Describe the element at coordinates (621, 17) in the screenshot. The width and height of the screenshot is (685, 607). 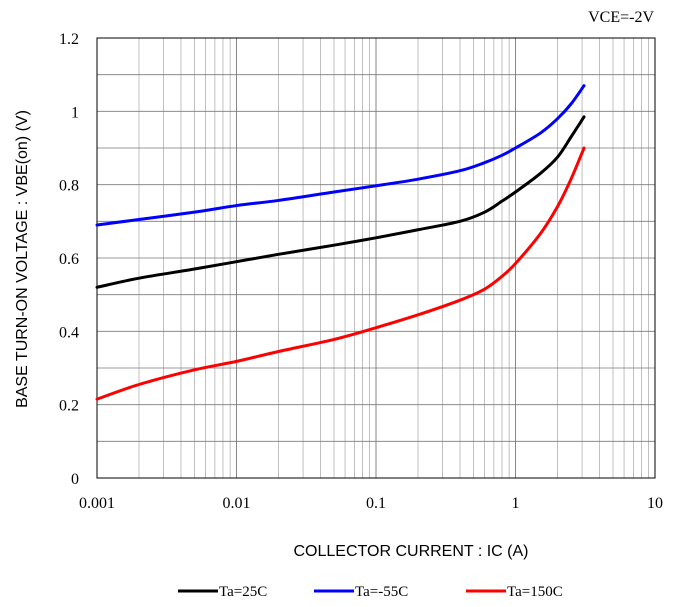
I see `annotation-vce: VCE=-2V` at that location.